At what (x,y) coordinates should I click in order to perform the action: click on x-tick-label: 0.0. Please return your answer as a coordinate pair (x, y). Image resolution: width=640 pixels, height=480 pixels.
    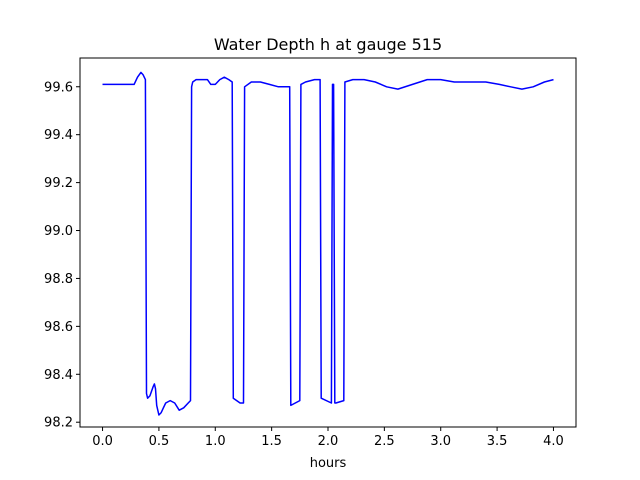
    Looking at the image, I should click on (102, 441).